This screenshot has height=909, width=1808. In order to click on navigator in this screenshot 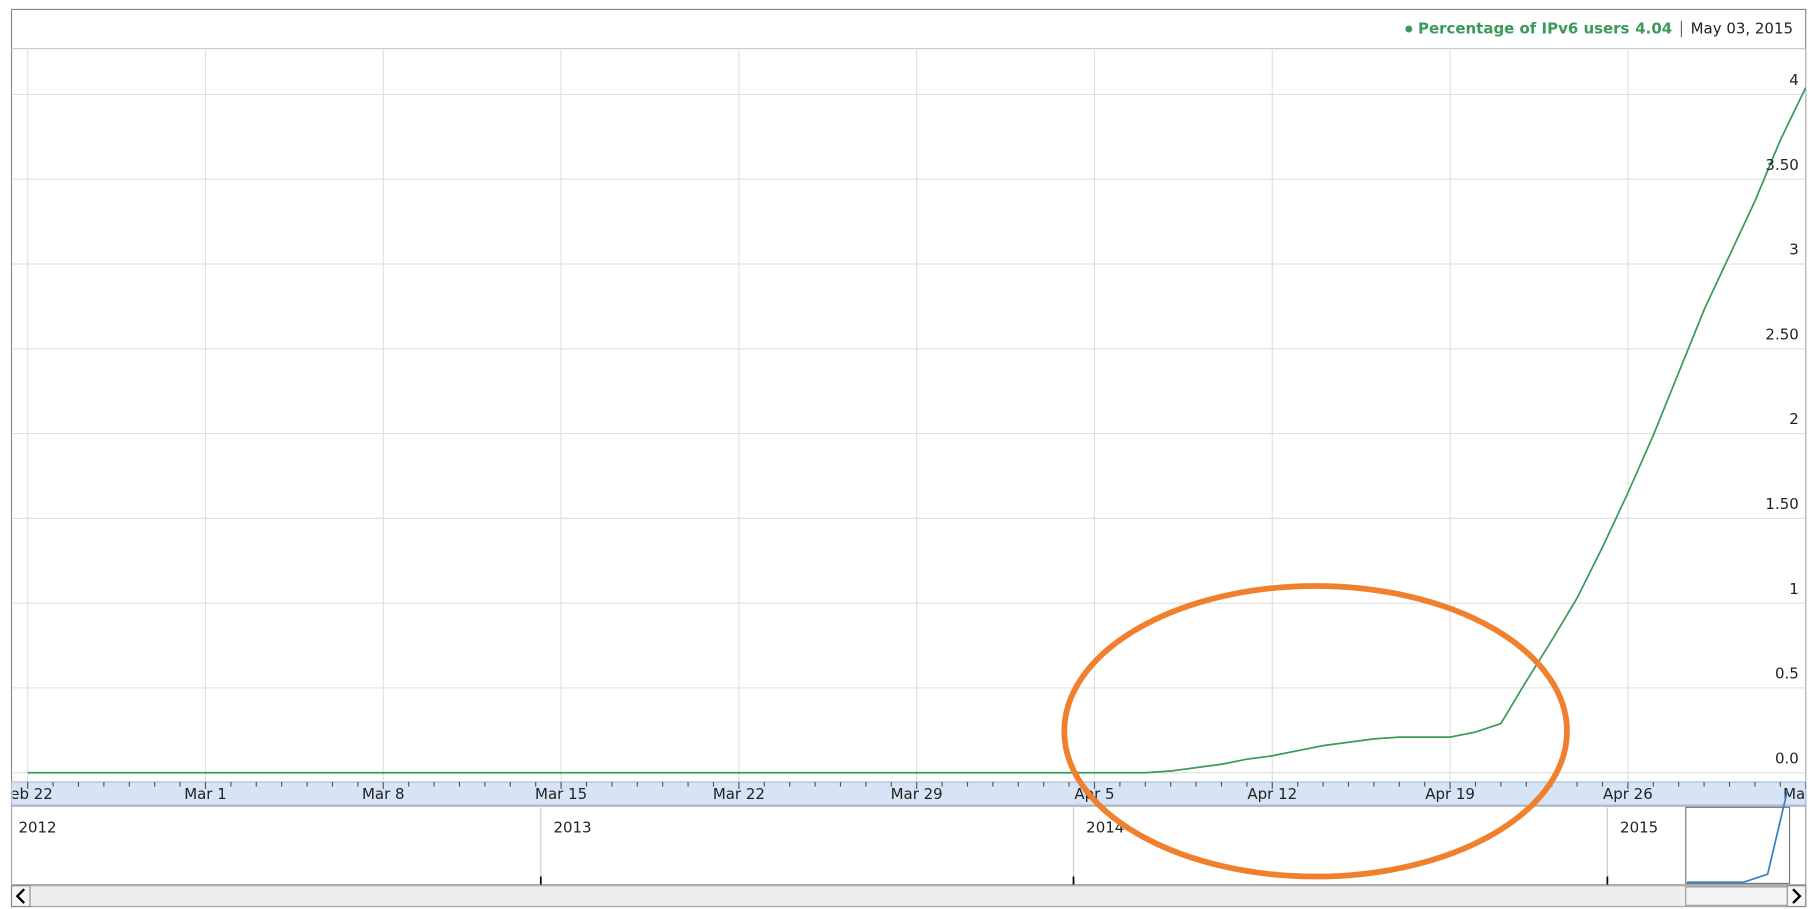, I will do `click(908, 845)`.